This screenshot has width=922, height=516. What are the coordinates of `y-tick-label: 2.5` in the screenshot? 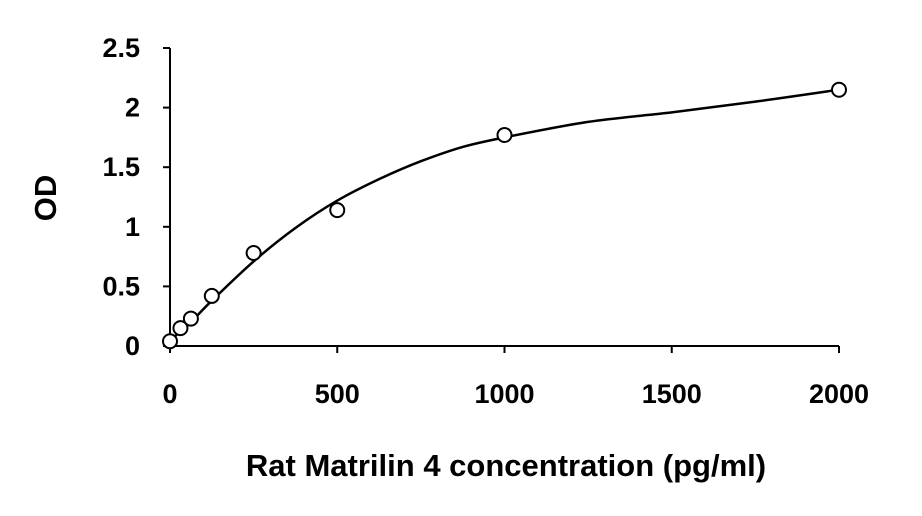 It's located at (121, 48).